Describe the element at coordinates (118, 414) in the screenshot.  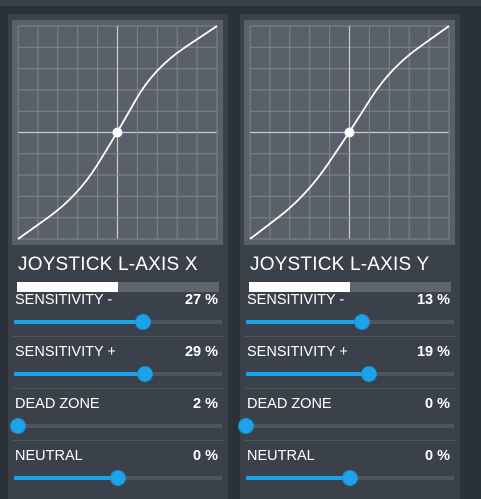
I see `setting-row-dead-zone: DEAD ZONE 2 %` at that location.